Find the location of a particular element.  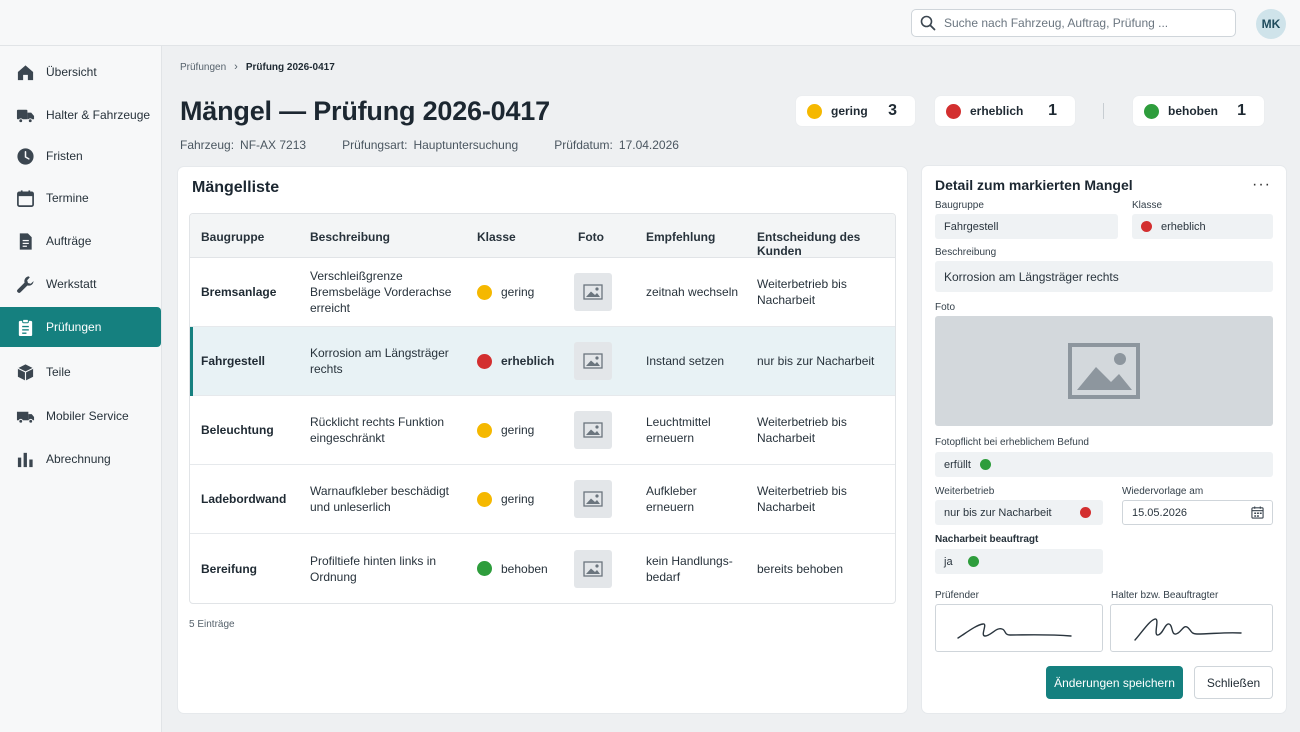

summary-gering: gering 3 is located at coordinates (855, 111).